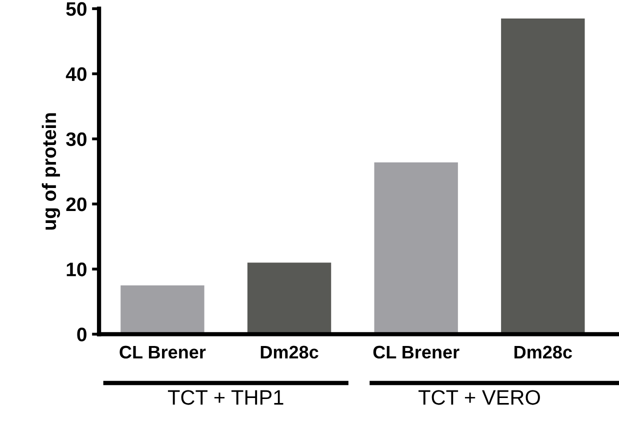  Describe the element at coordinates (76, 139) in the screenshot. I see `y-tick-label: 30` at that location.